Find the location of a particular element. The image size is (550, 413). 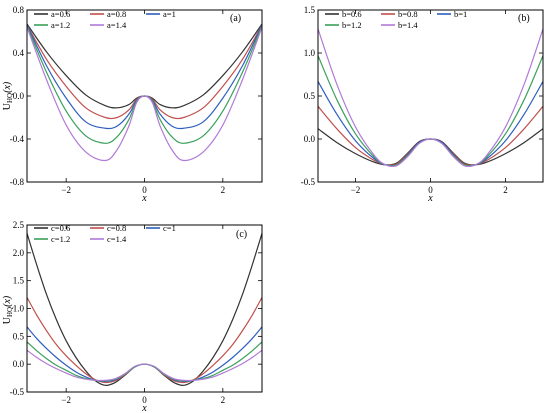

series-line-c=1.4 is located at coordinates (144, 365).